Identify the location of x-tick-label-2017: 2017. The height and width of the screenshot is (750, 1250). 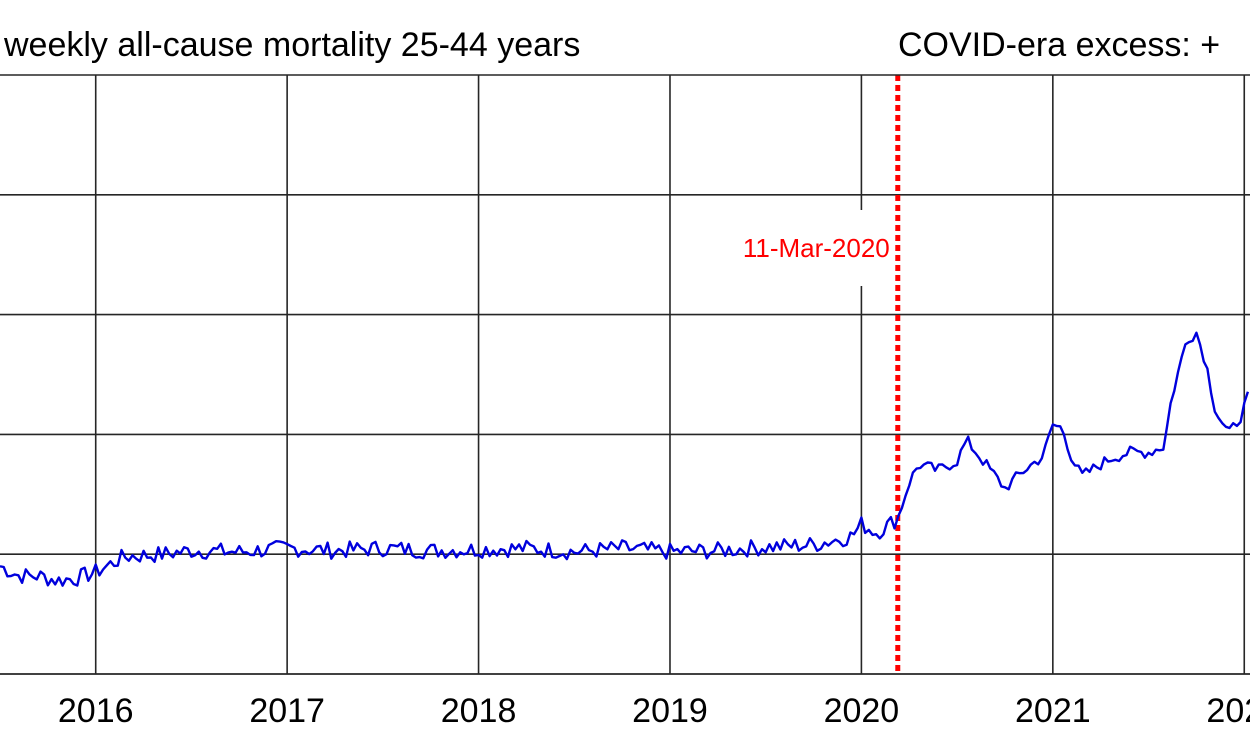
(287, 711).